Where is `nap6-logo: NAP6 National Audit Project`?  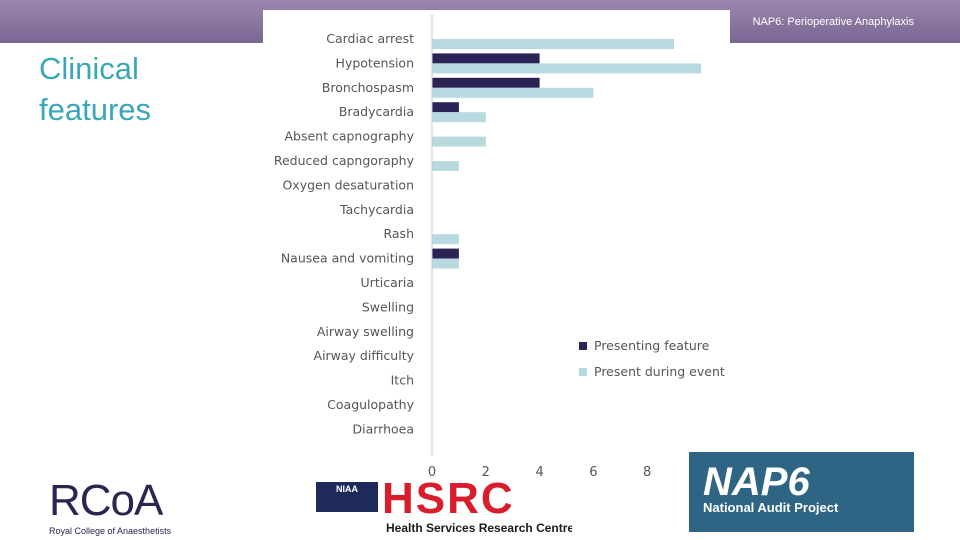
nap6-logo: NAP6 National Audit Project is located at coordinates (801, 492).